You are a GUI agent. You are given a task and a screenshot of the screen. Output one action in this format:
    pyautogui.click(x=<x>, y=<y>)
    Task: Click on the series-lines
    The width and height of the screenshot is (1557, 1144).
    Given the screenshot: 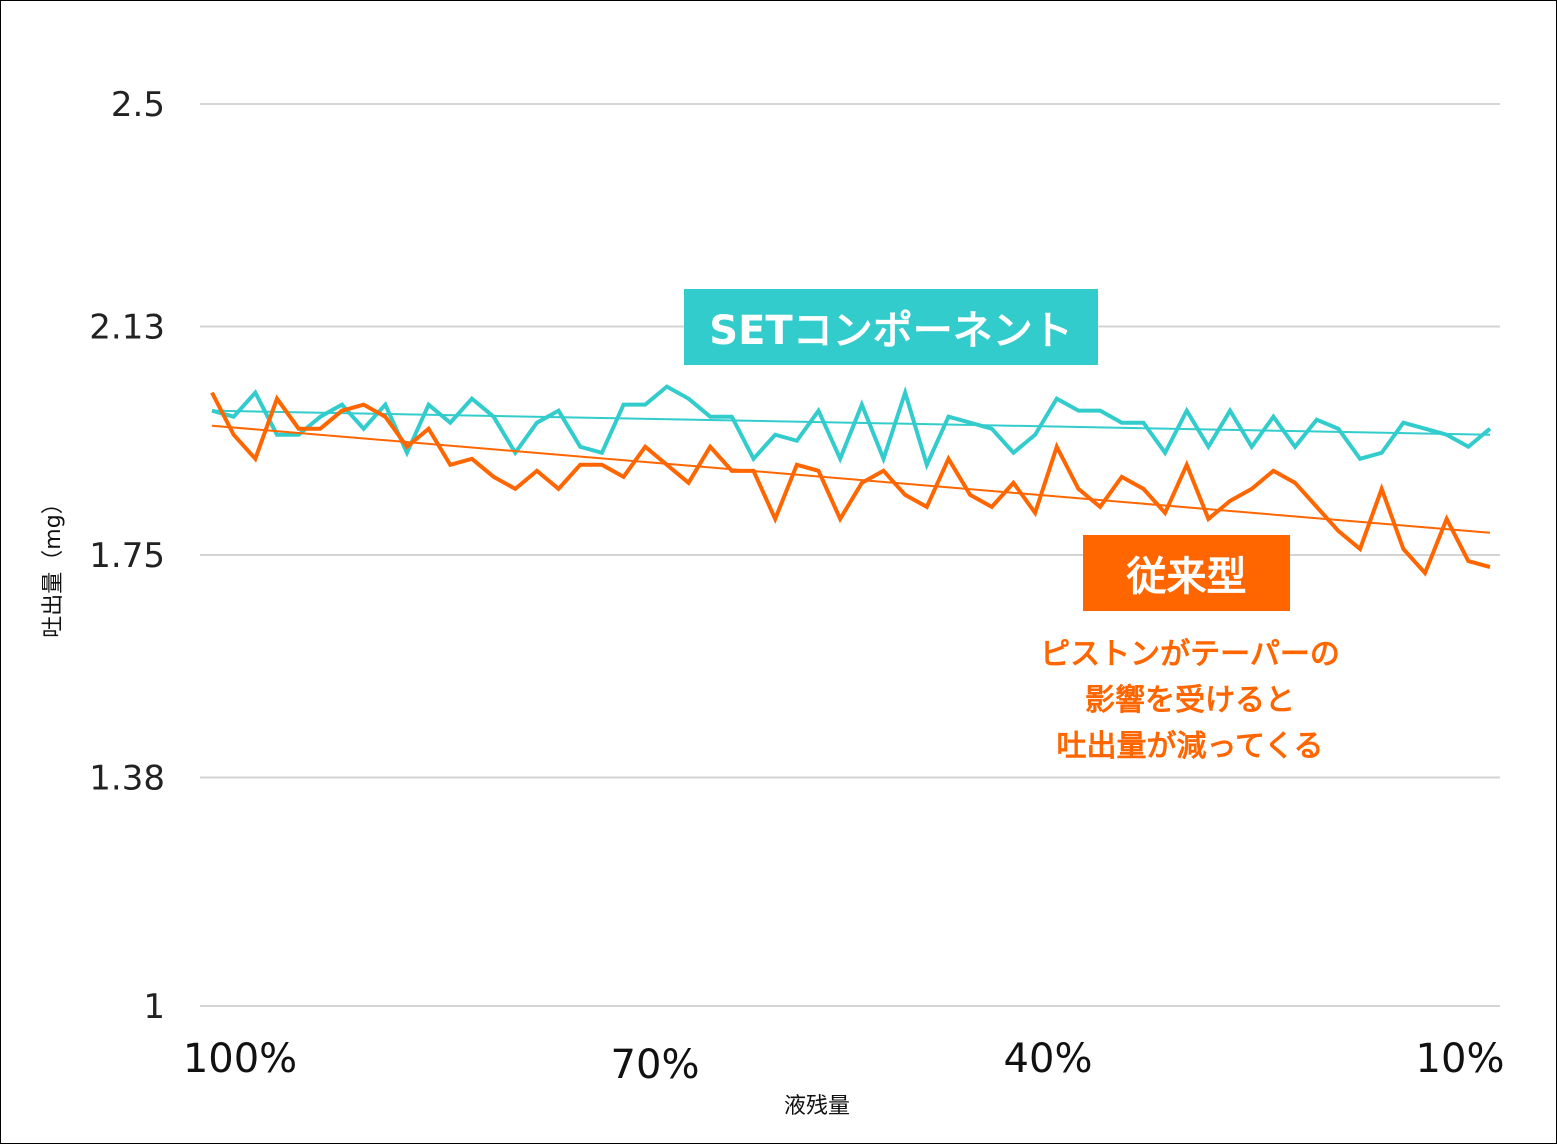 What is the action you would take?
    pyautogui.click(x=851, y=480)
    